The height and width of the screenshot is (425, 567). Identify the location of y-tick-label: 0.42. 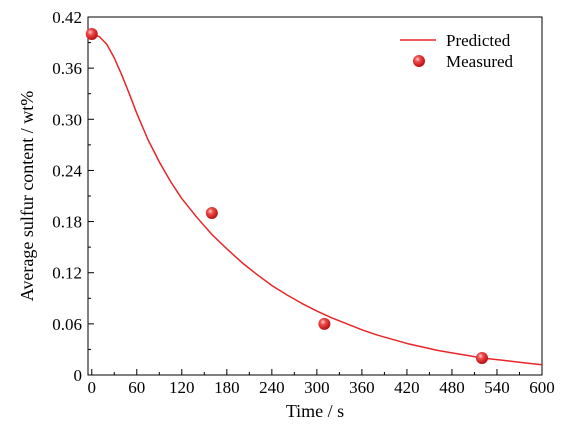
(67, 17).